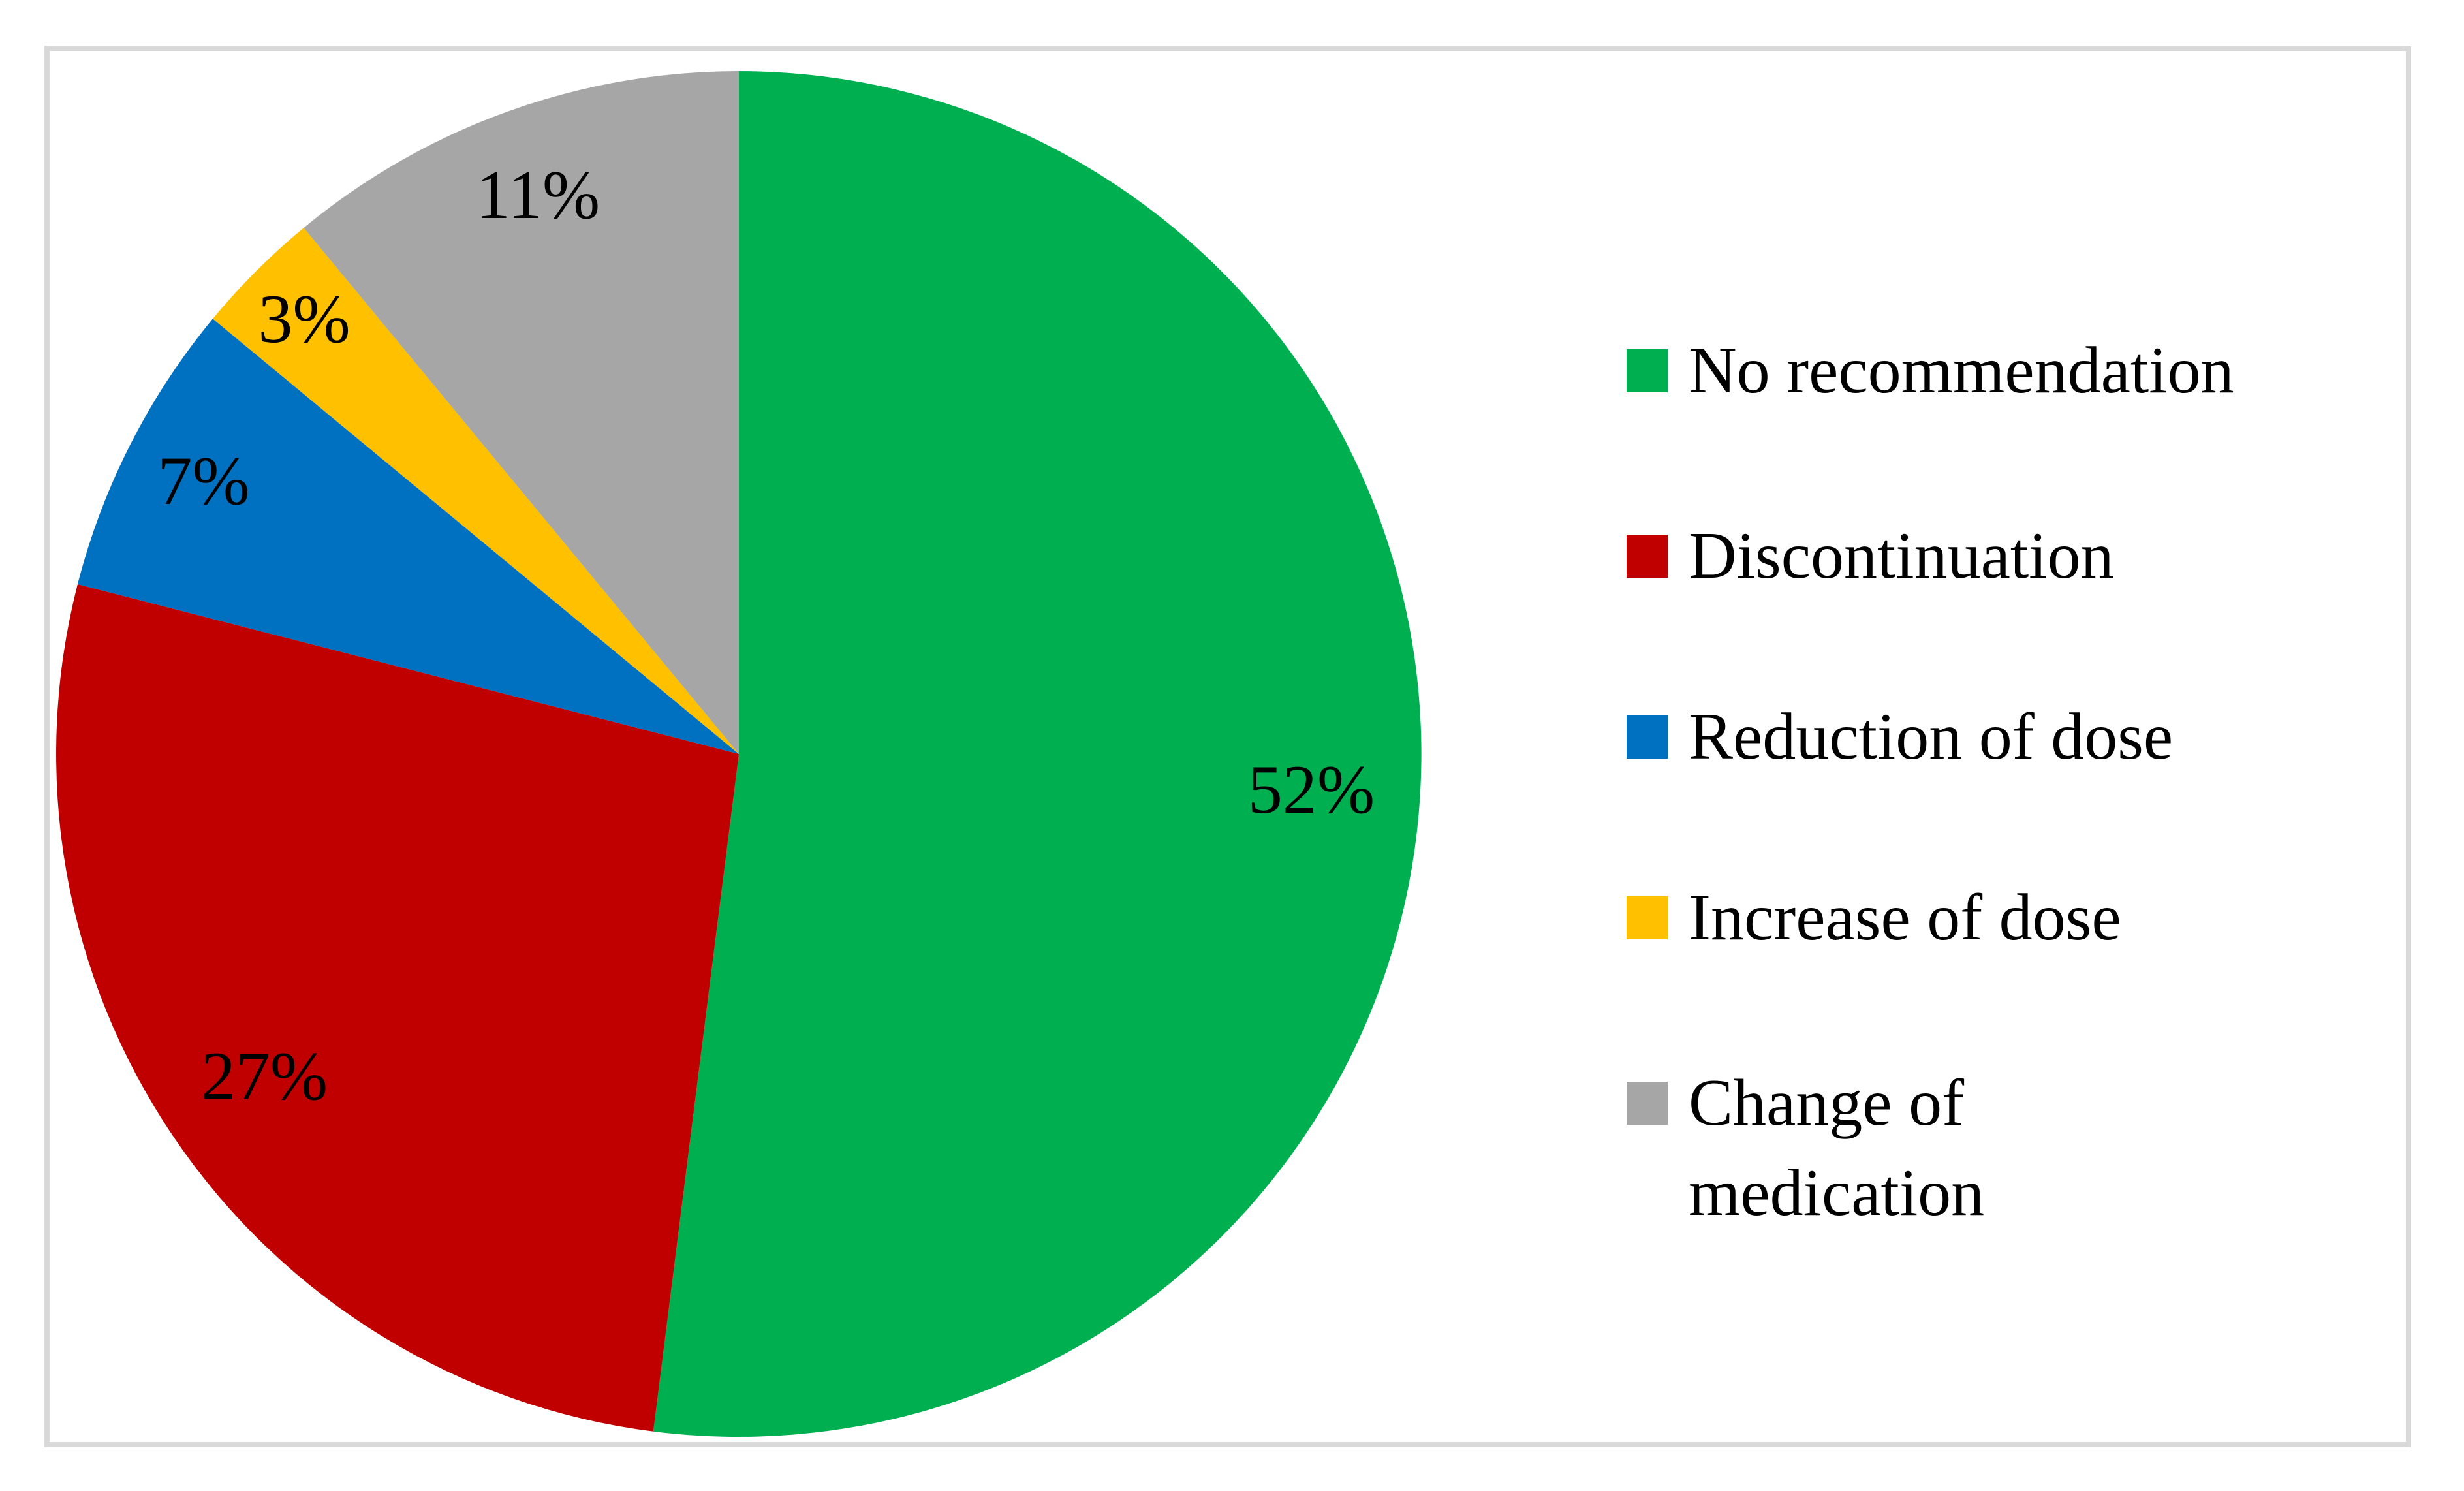 This screenshot has width=2464, height=1491. I want to click on pie-slice-reduction-of-dose, so click(408, 536).